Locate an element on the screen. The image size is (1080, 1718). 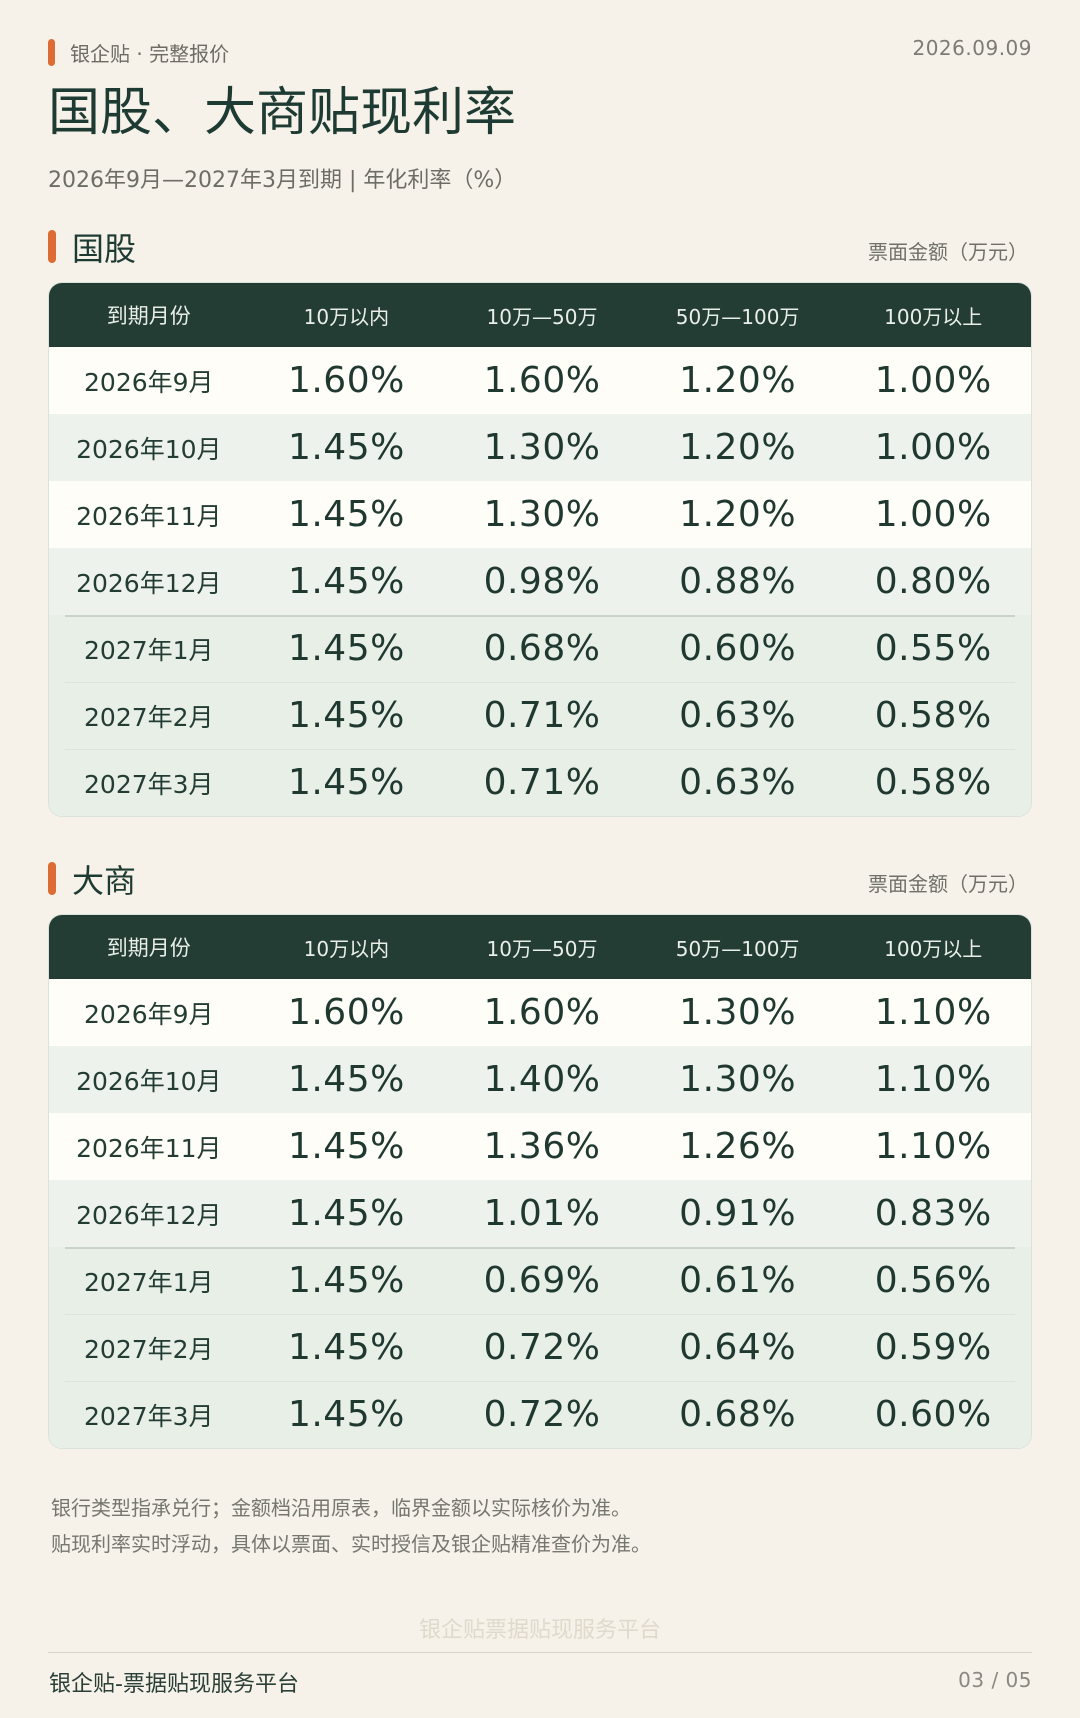
page-indicator: 03 / 05 is located at coordinates (995, 1680).